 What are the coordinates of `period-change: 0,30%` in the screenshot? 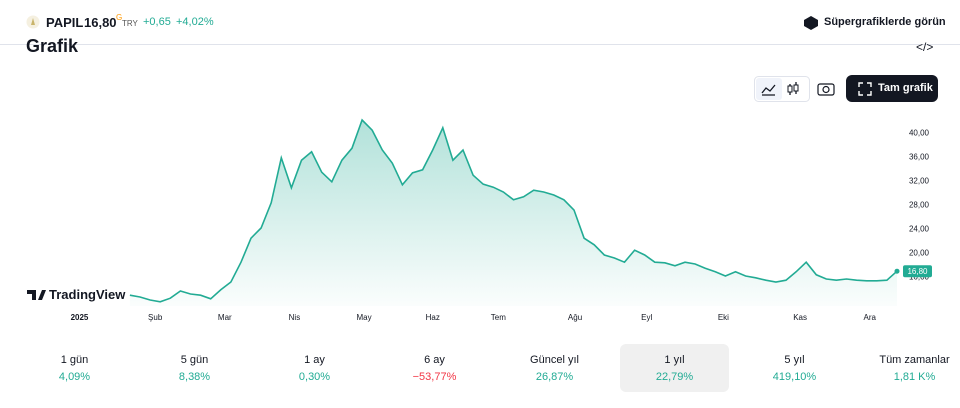 It's located at (314, 377).